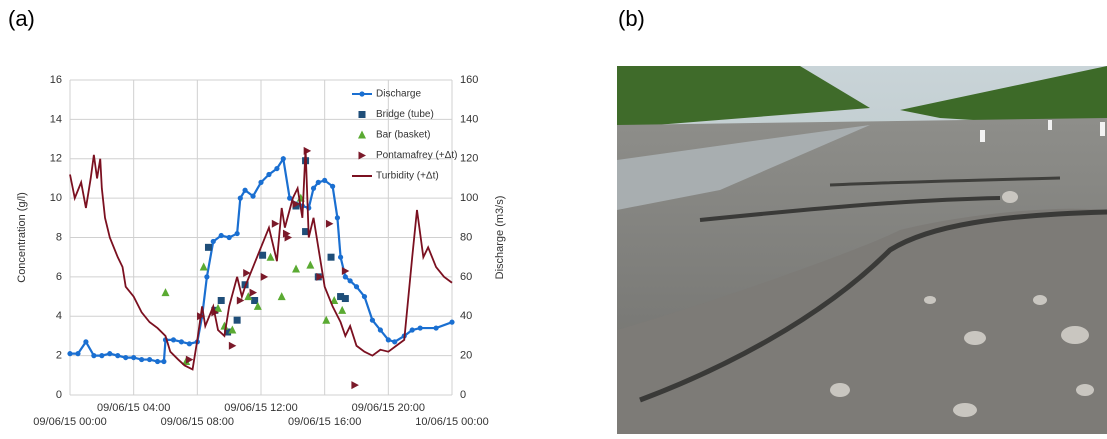 This screenshot has height=439, width=1107. What do you see at coordinates (451, 422) in the screenshot?
I see `x-tick-label: 10/06/15 00:00` at bounding box center [451, 422].